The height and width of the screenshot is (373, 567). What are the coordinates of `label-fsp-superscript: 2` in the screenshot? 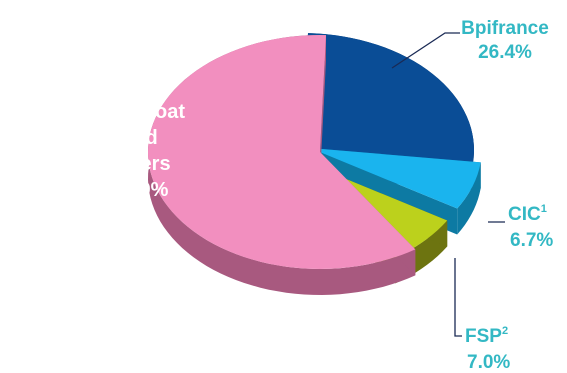 It's located at (505, 331).